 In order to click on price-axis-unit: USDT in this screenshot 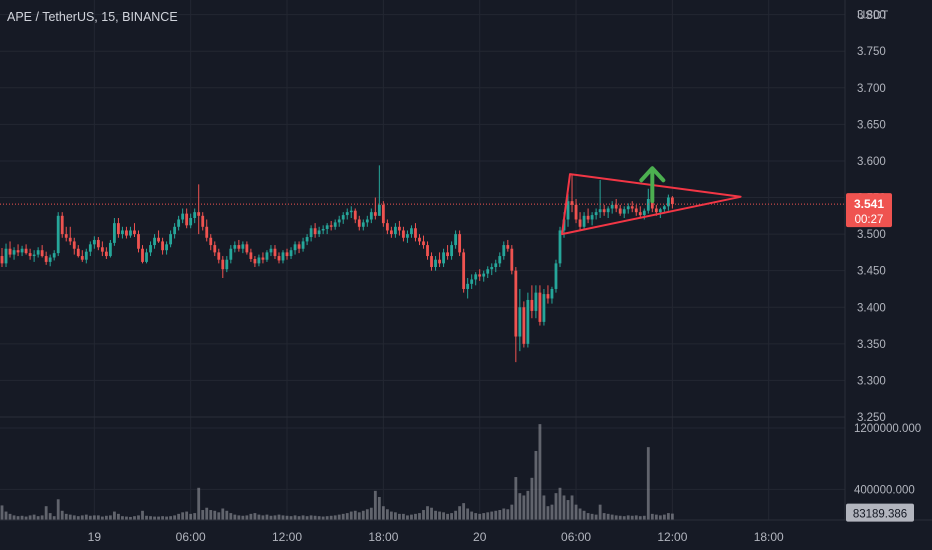, I will do `click(872, 16)`.